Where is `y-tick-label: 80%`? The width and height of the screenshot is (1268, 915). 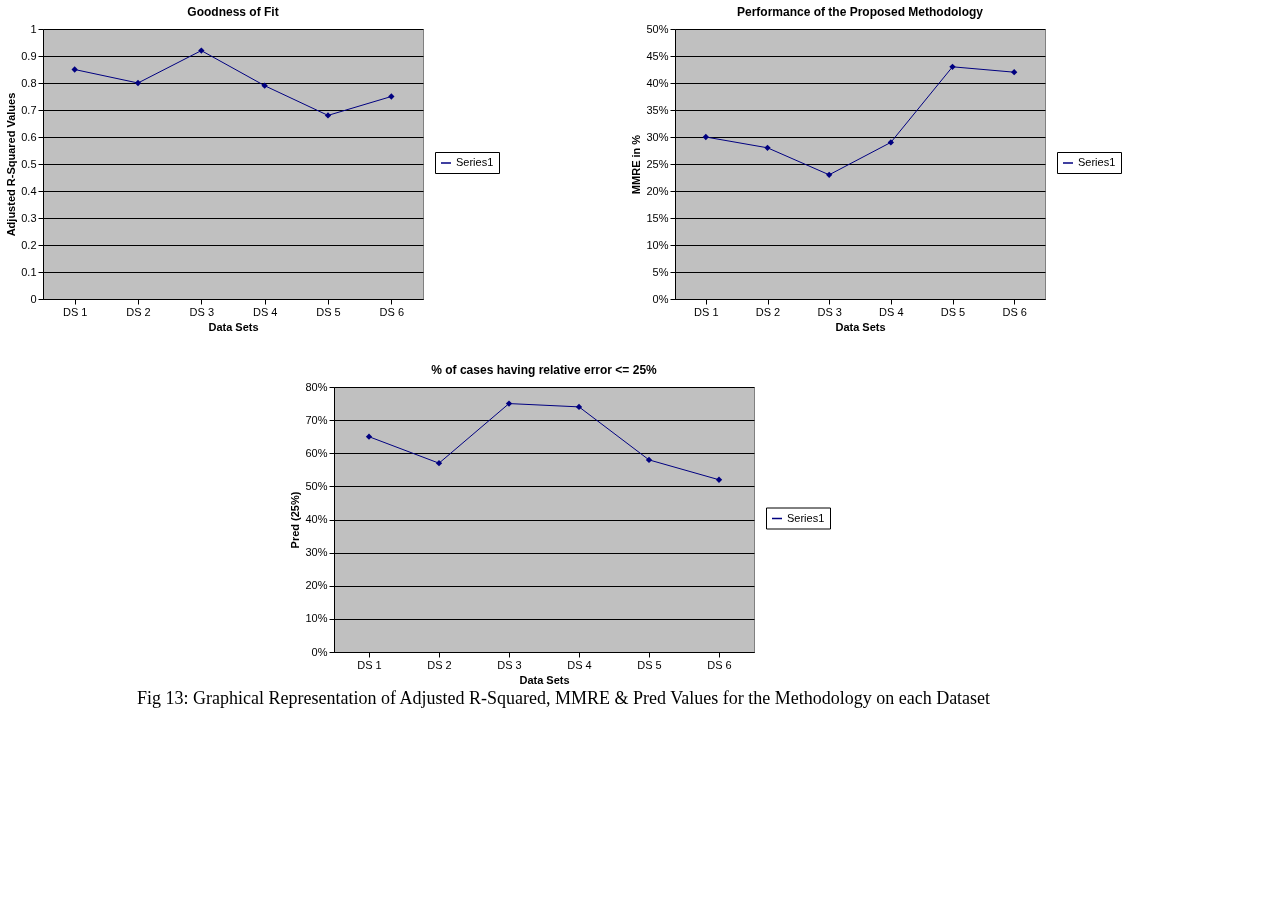 y-tick-label: 80% is located at coordinates (316, 386).